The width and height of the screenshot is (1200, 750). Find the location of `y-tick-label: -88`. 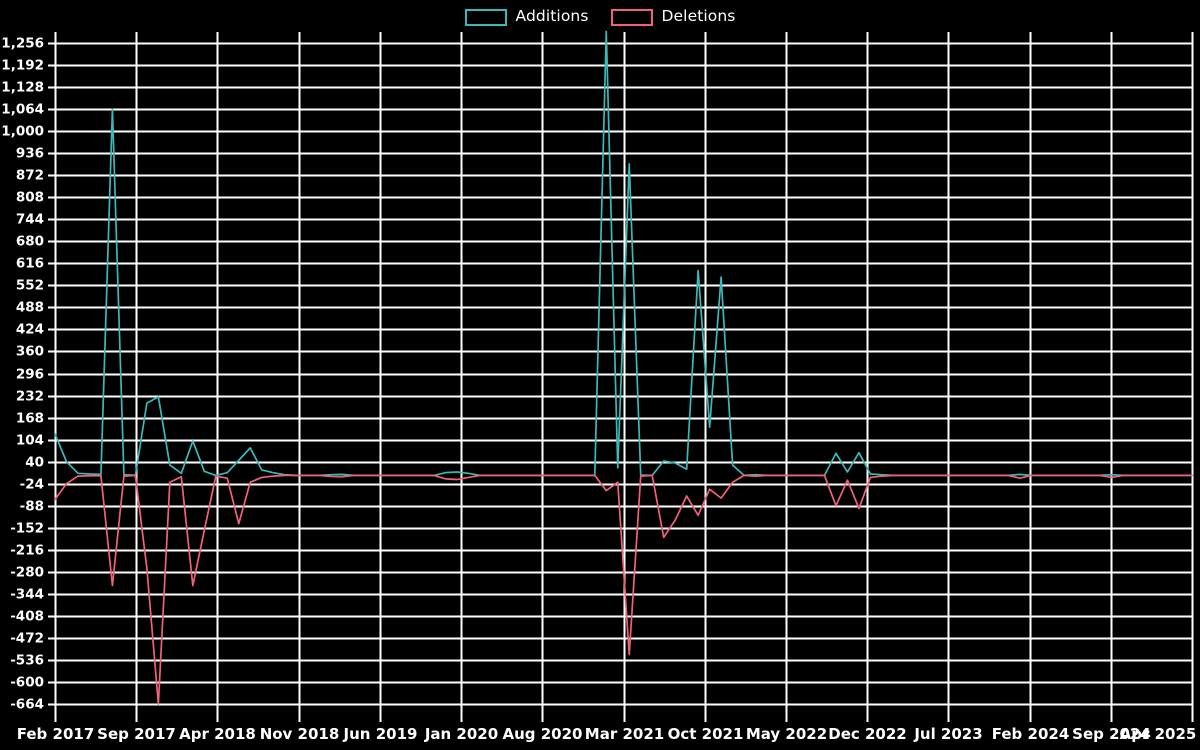

y-tick-label: -88 is located at coordinates (32, 507).